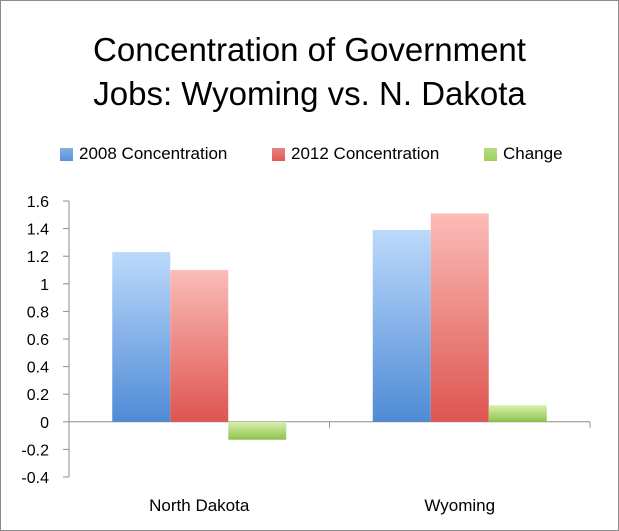  Describe the element at coordinates (38, 202) in the screenshot. I see `y-tick-label: 1.6` at that location.